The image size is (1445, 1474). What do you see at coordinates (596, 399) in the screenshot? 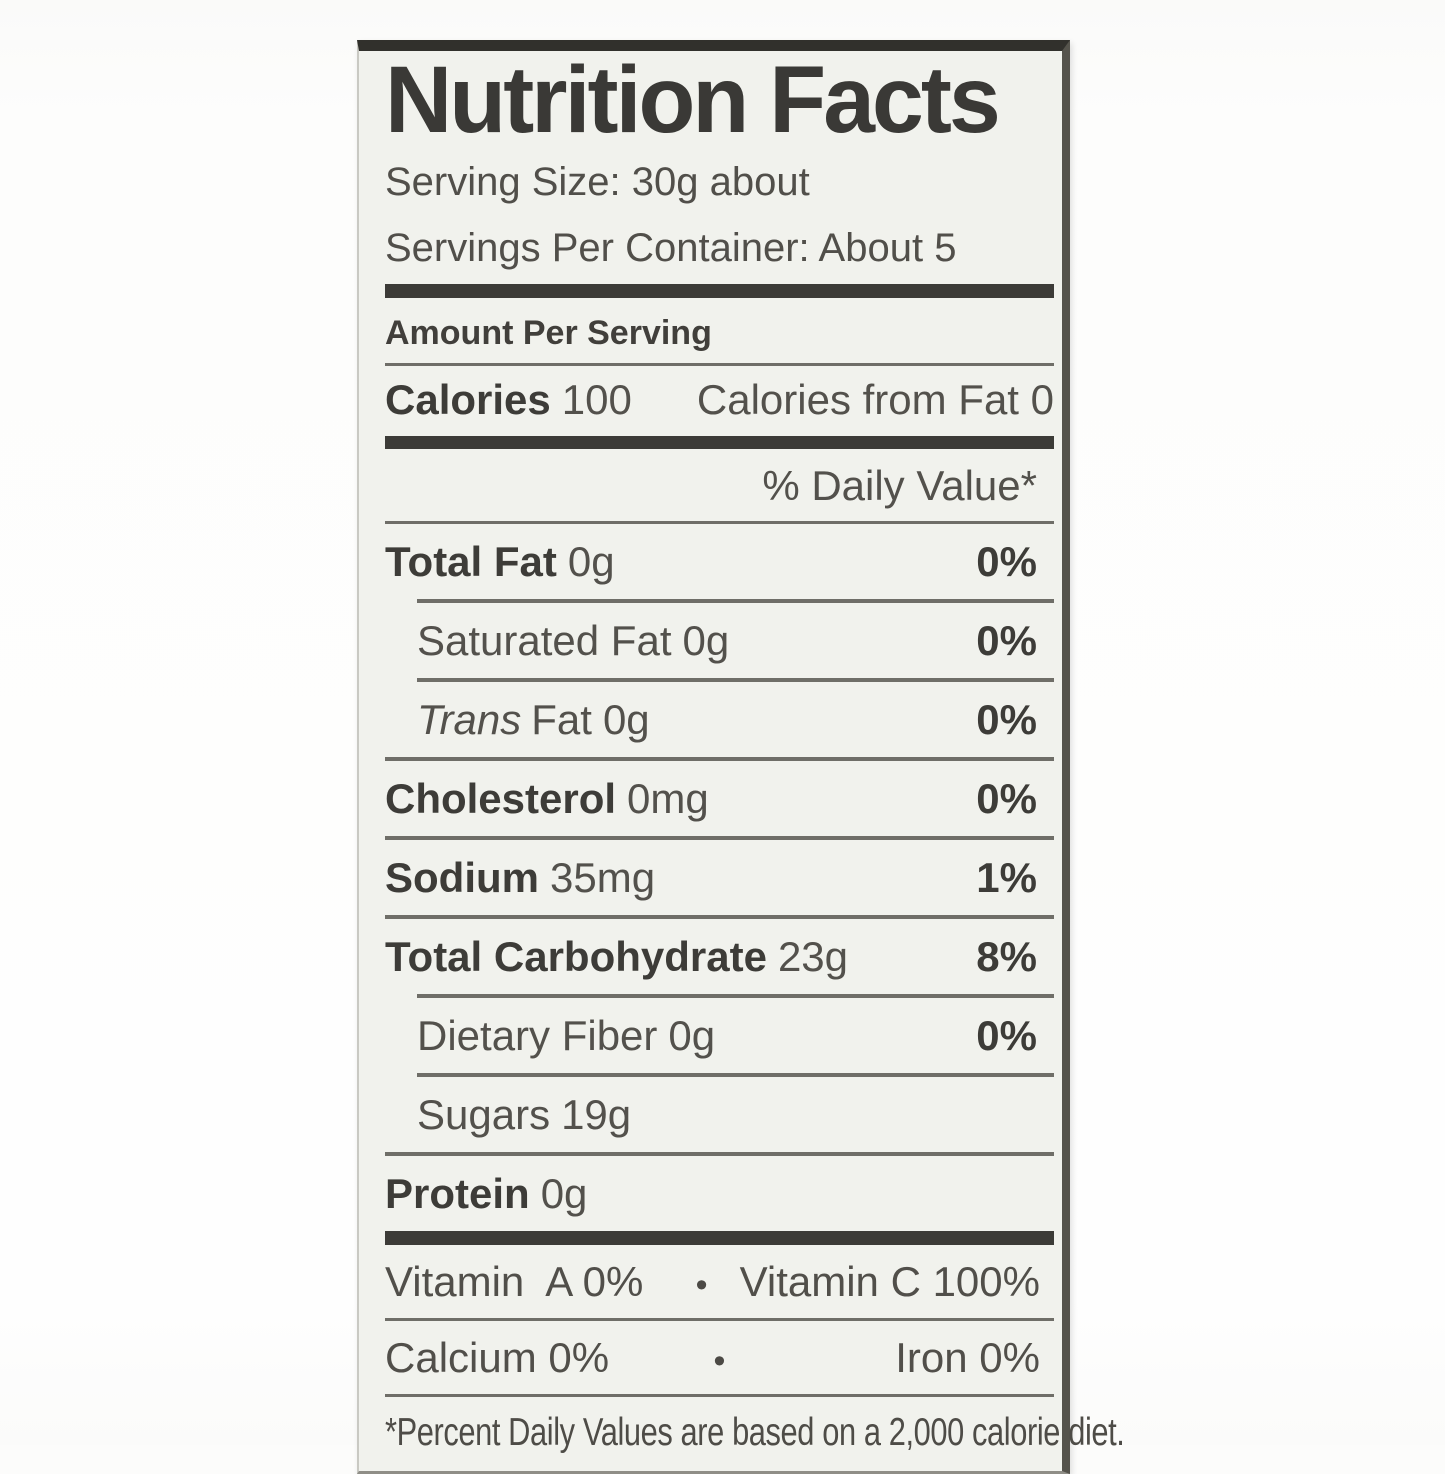
I see `calories-value: 100` at bounding box center [596, 399].